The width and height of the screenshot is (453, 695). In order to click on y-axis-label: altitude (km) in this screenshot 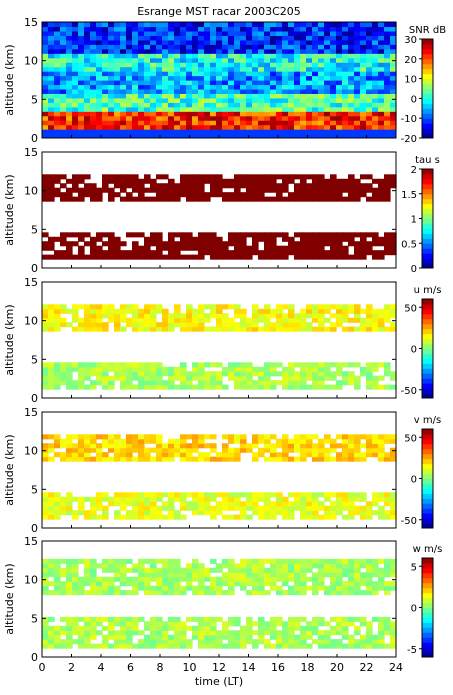, I will do `click(9, 209)`.